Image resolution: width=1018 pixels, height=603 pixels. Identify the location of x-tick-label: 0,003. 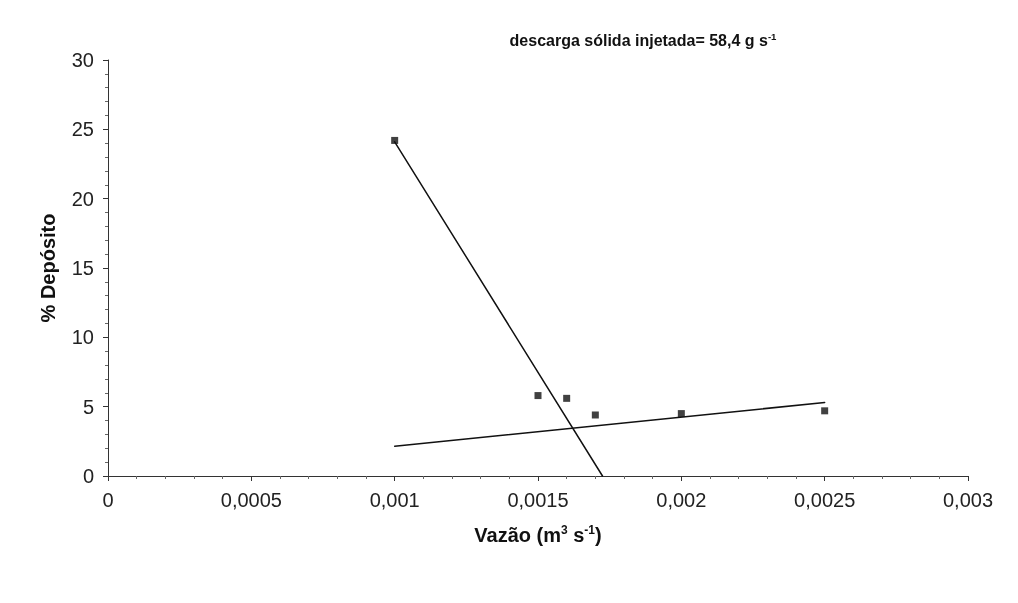
(968, 500).